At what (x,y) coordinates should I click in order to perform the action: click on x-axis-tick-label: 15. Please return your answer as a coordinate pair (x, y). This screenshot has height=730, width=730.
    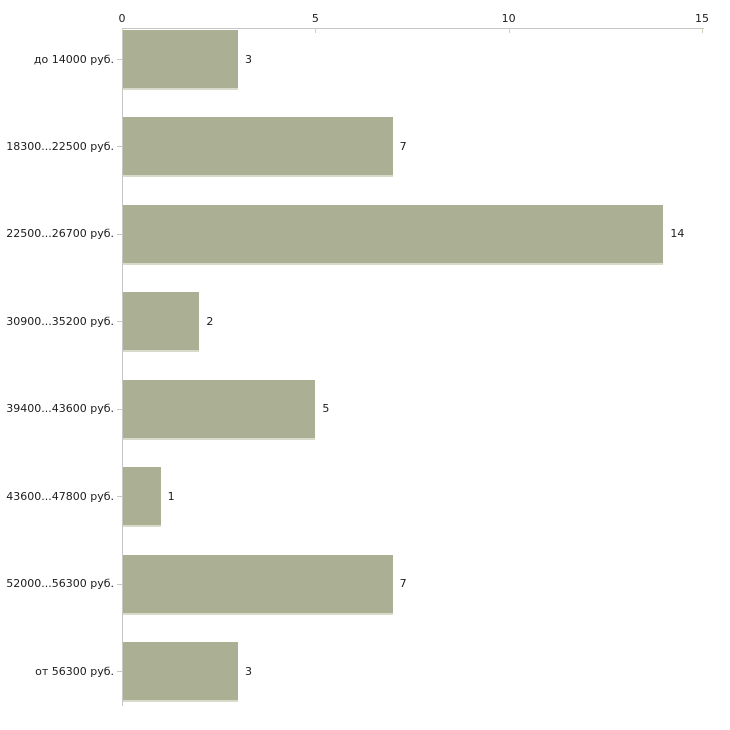
    Looking at the image, I should click on (702, 18).